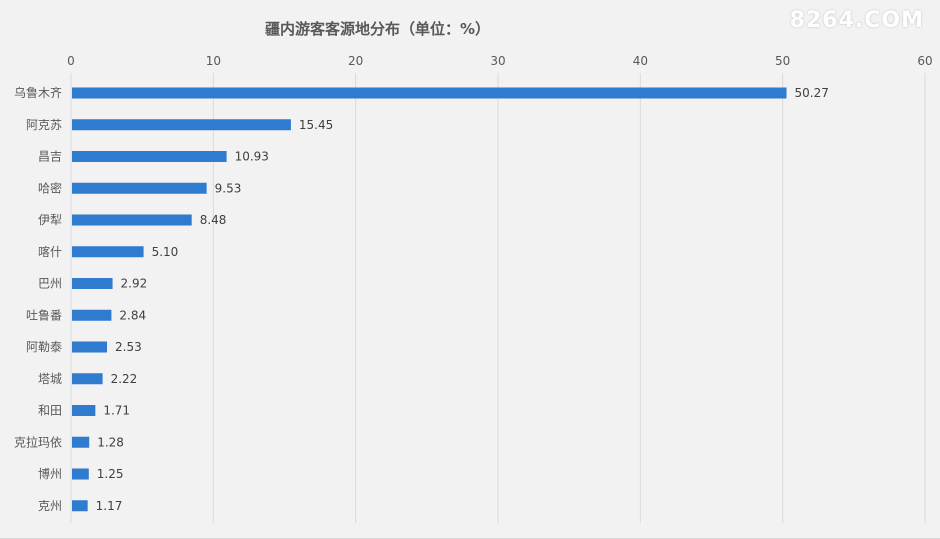 The width and height of the screenshot is (940, 539). What do you see at coordinates (165, 252) in the screenshot?
I see `data-label: 5.10` at bounding box center [165, 252].